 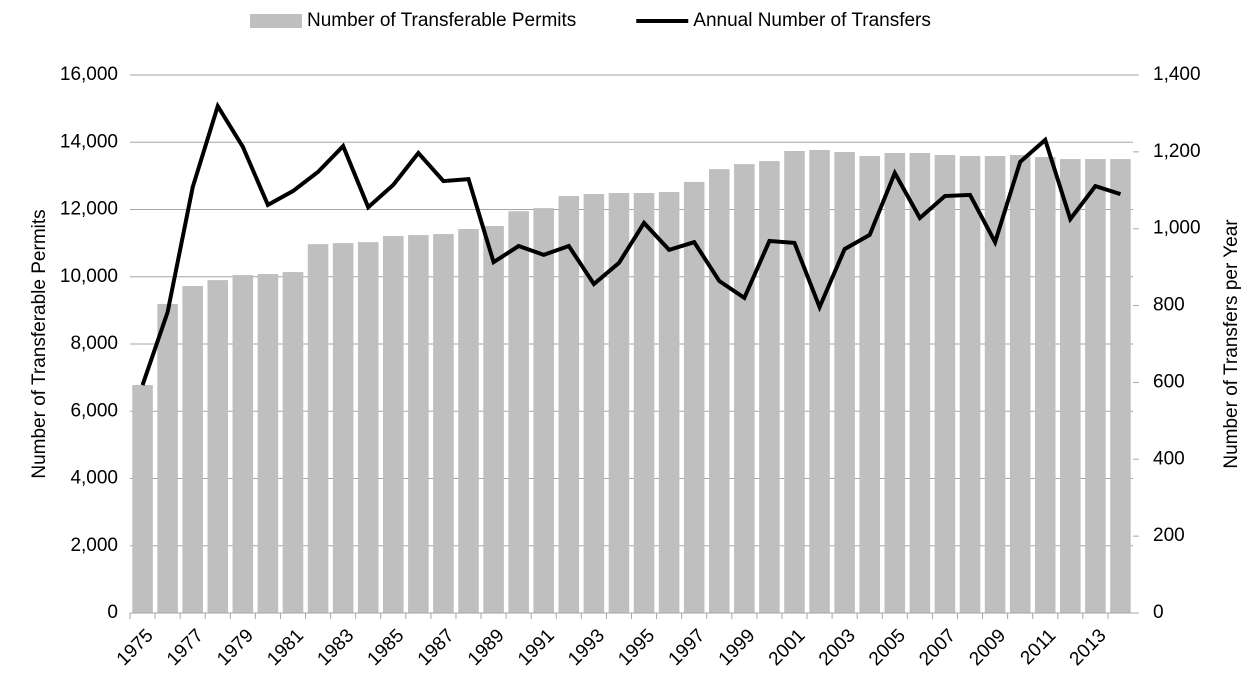 I want to click on y-tick-label: 16,000, so click(x=89, y=74).